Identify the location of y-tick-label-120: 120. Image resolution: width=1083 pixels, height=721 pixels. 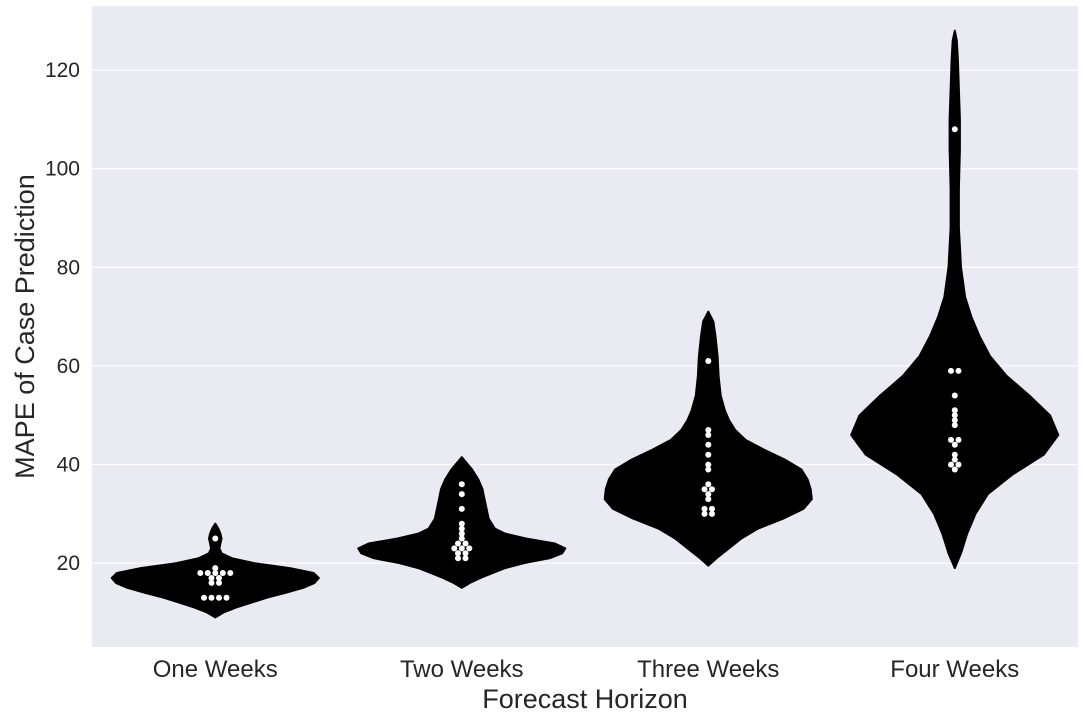
(62, 70).